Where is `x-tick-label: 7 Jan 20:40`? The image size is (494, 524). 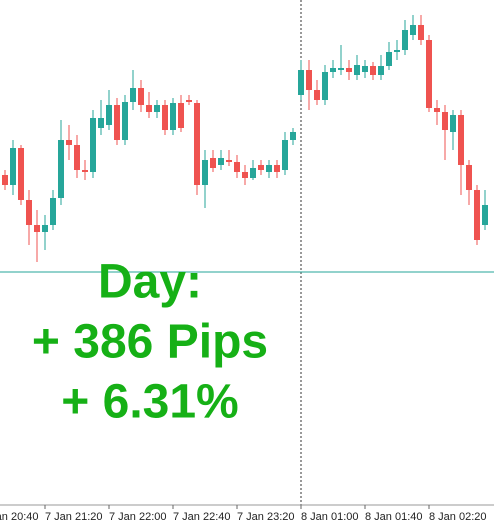 x-tick-label: 7 Jan 20:40 is located at coordinates (19, 517).